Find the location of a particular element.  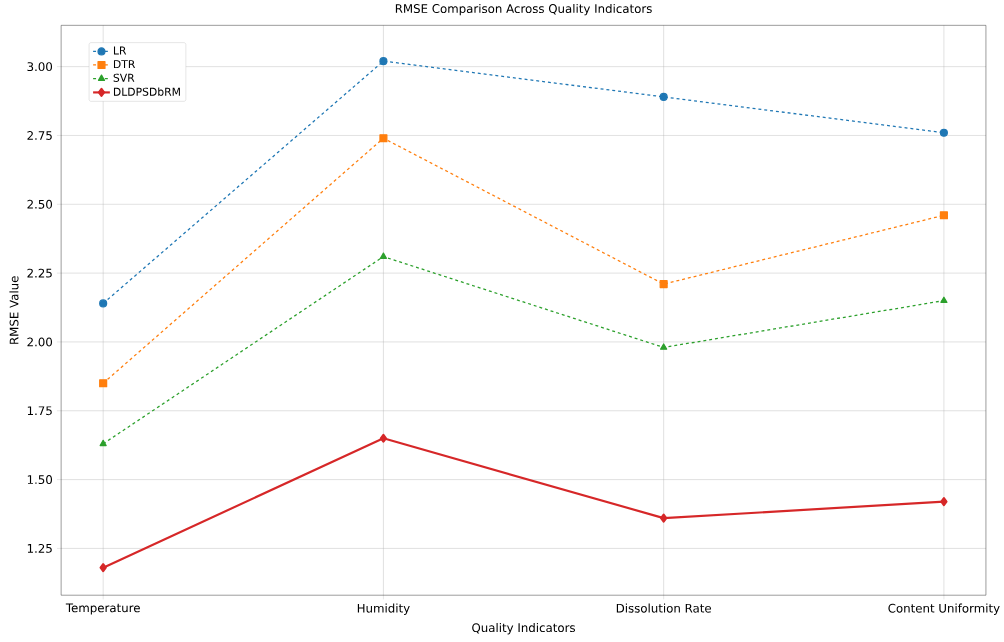

legend-label: LR is located at coordinates (120, 50).